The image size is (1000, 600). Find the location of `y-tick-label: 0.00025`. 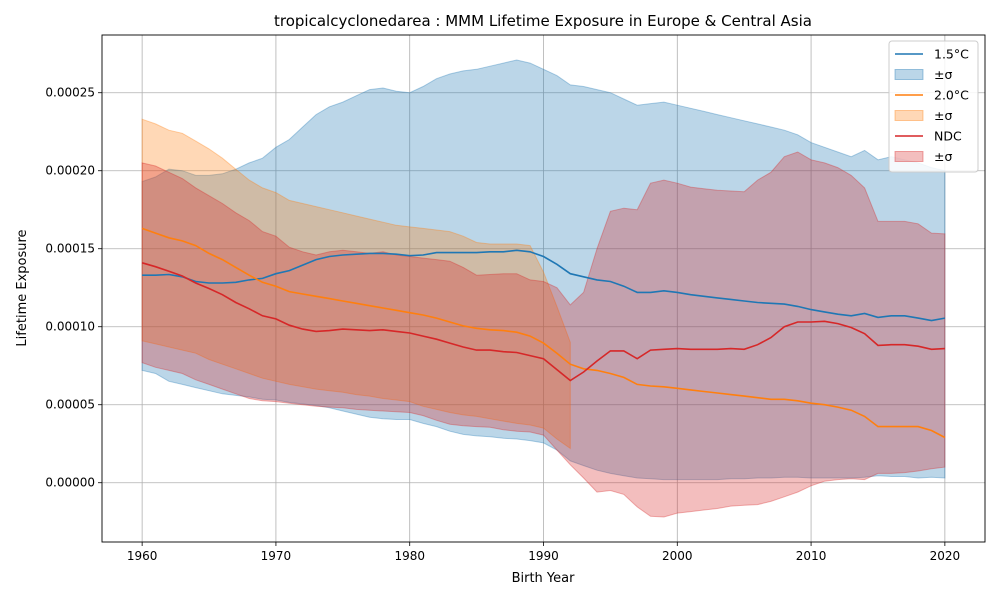

y-tick-label: 0.00025 is located at coordinates (70, 93).